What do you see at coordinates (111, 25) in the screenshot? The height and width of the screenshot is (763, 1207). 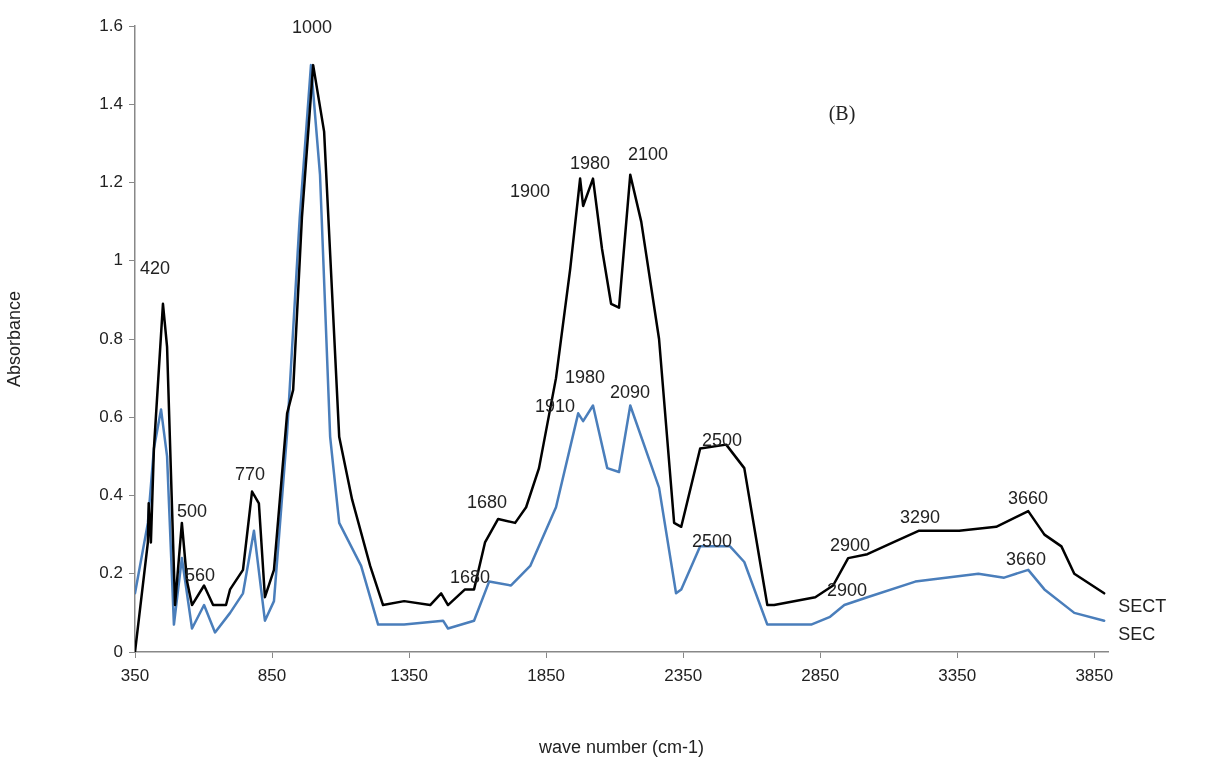 I see `y-tick-label: 1.6` at bounding box center [111, 25].